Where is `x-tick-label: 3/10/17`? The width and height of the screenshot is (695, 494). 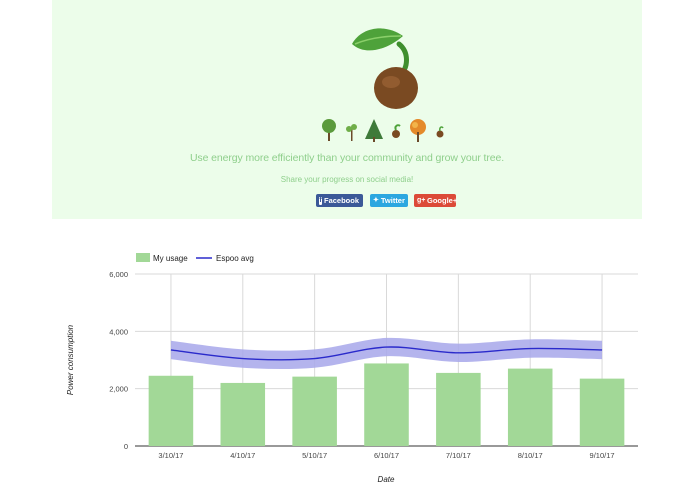
x-tick-label: 3/10/17 is located at coordinates (170, 455).